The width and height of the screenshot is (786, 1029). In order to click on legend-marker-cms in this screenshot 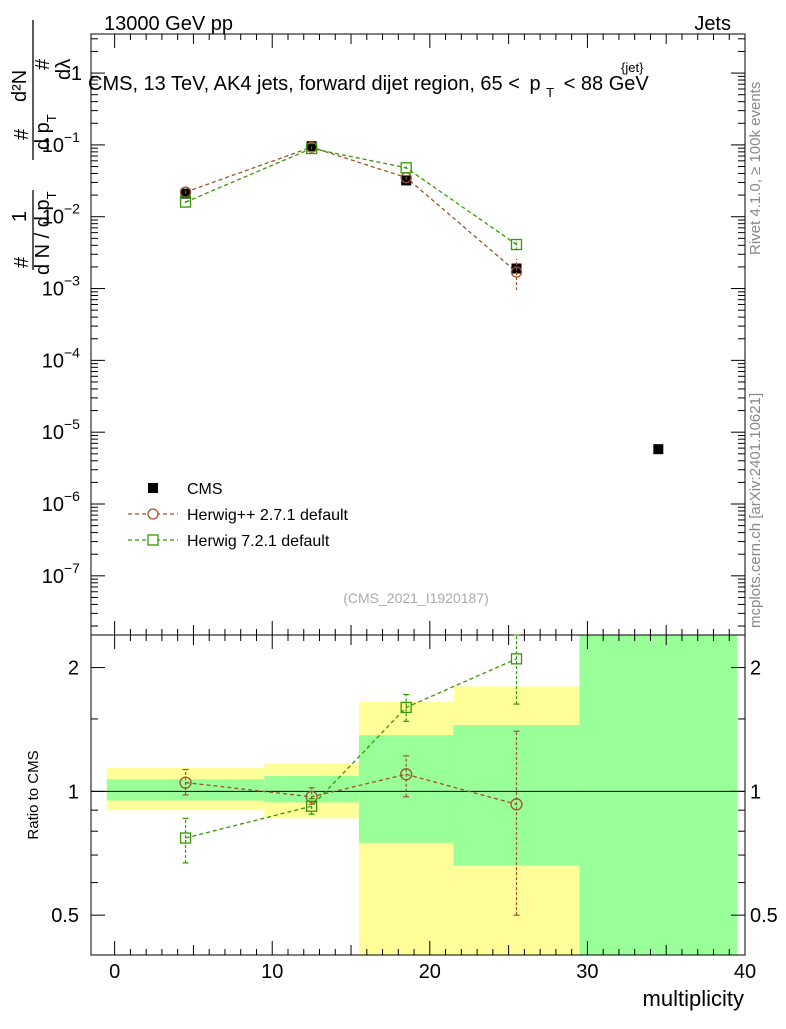, I will do `click(153, 488)`.